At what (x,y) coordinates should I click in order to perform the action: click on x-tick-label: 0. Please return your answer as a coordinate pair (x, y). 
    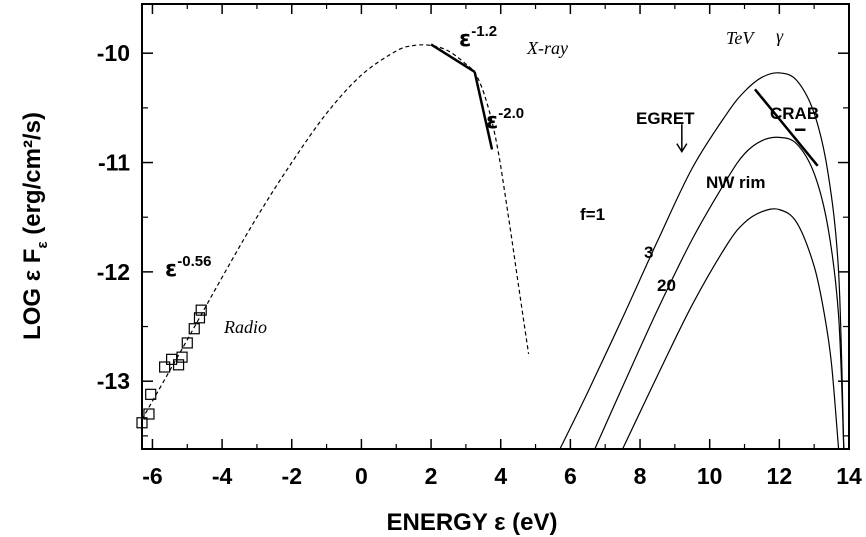
    Looking at the image, I should click on (361, 476).